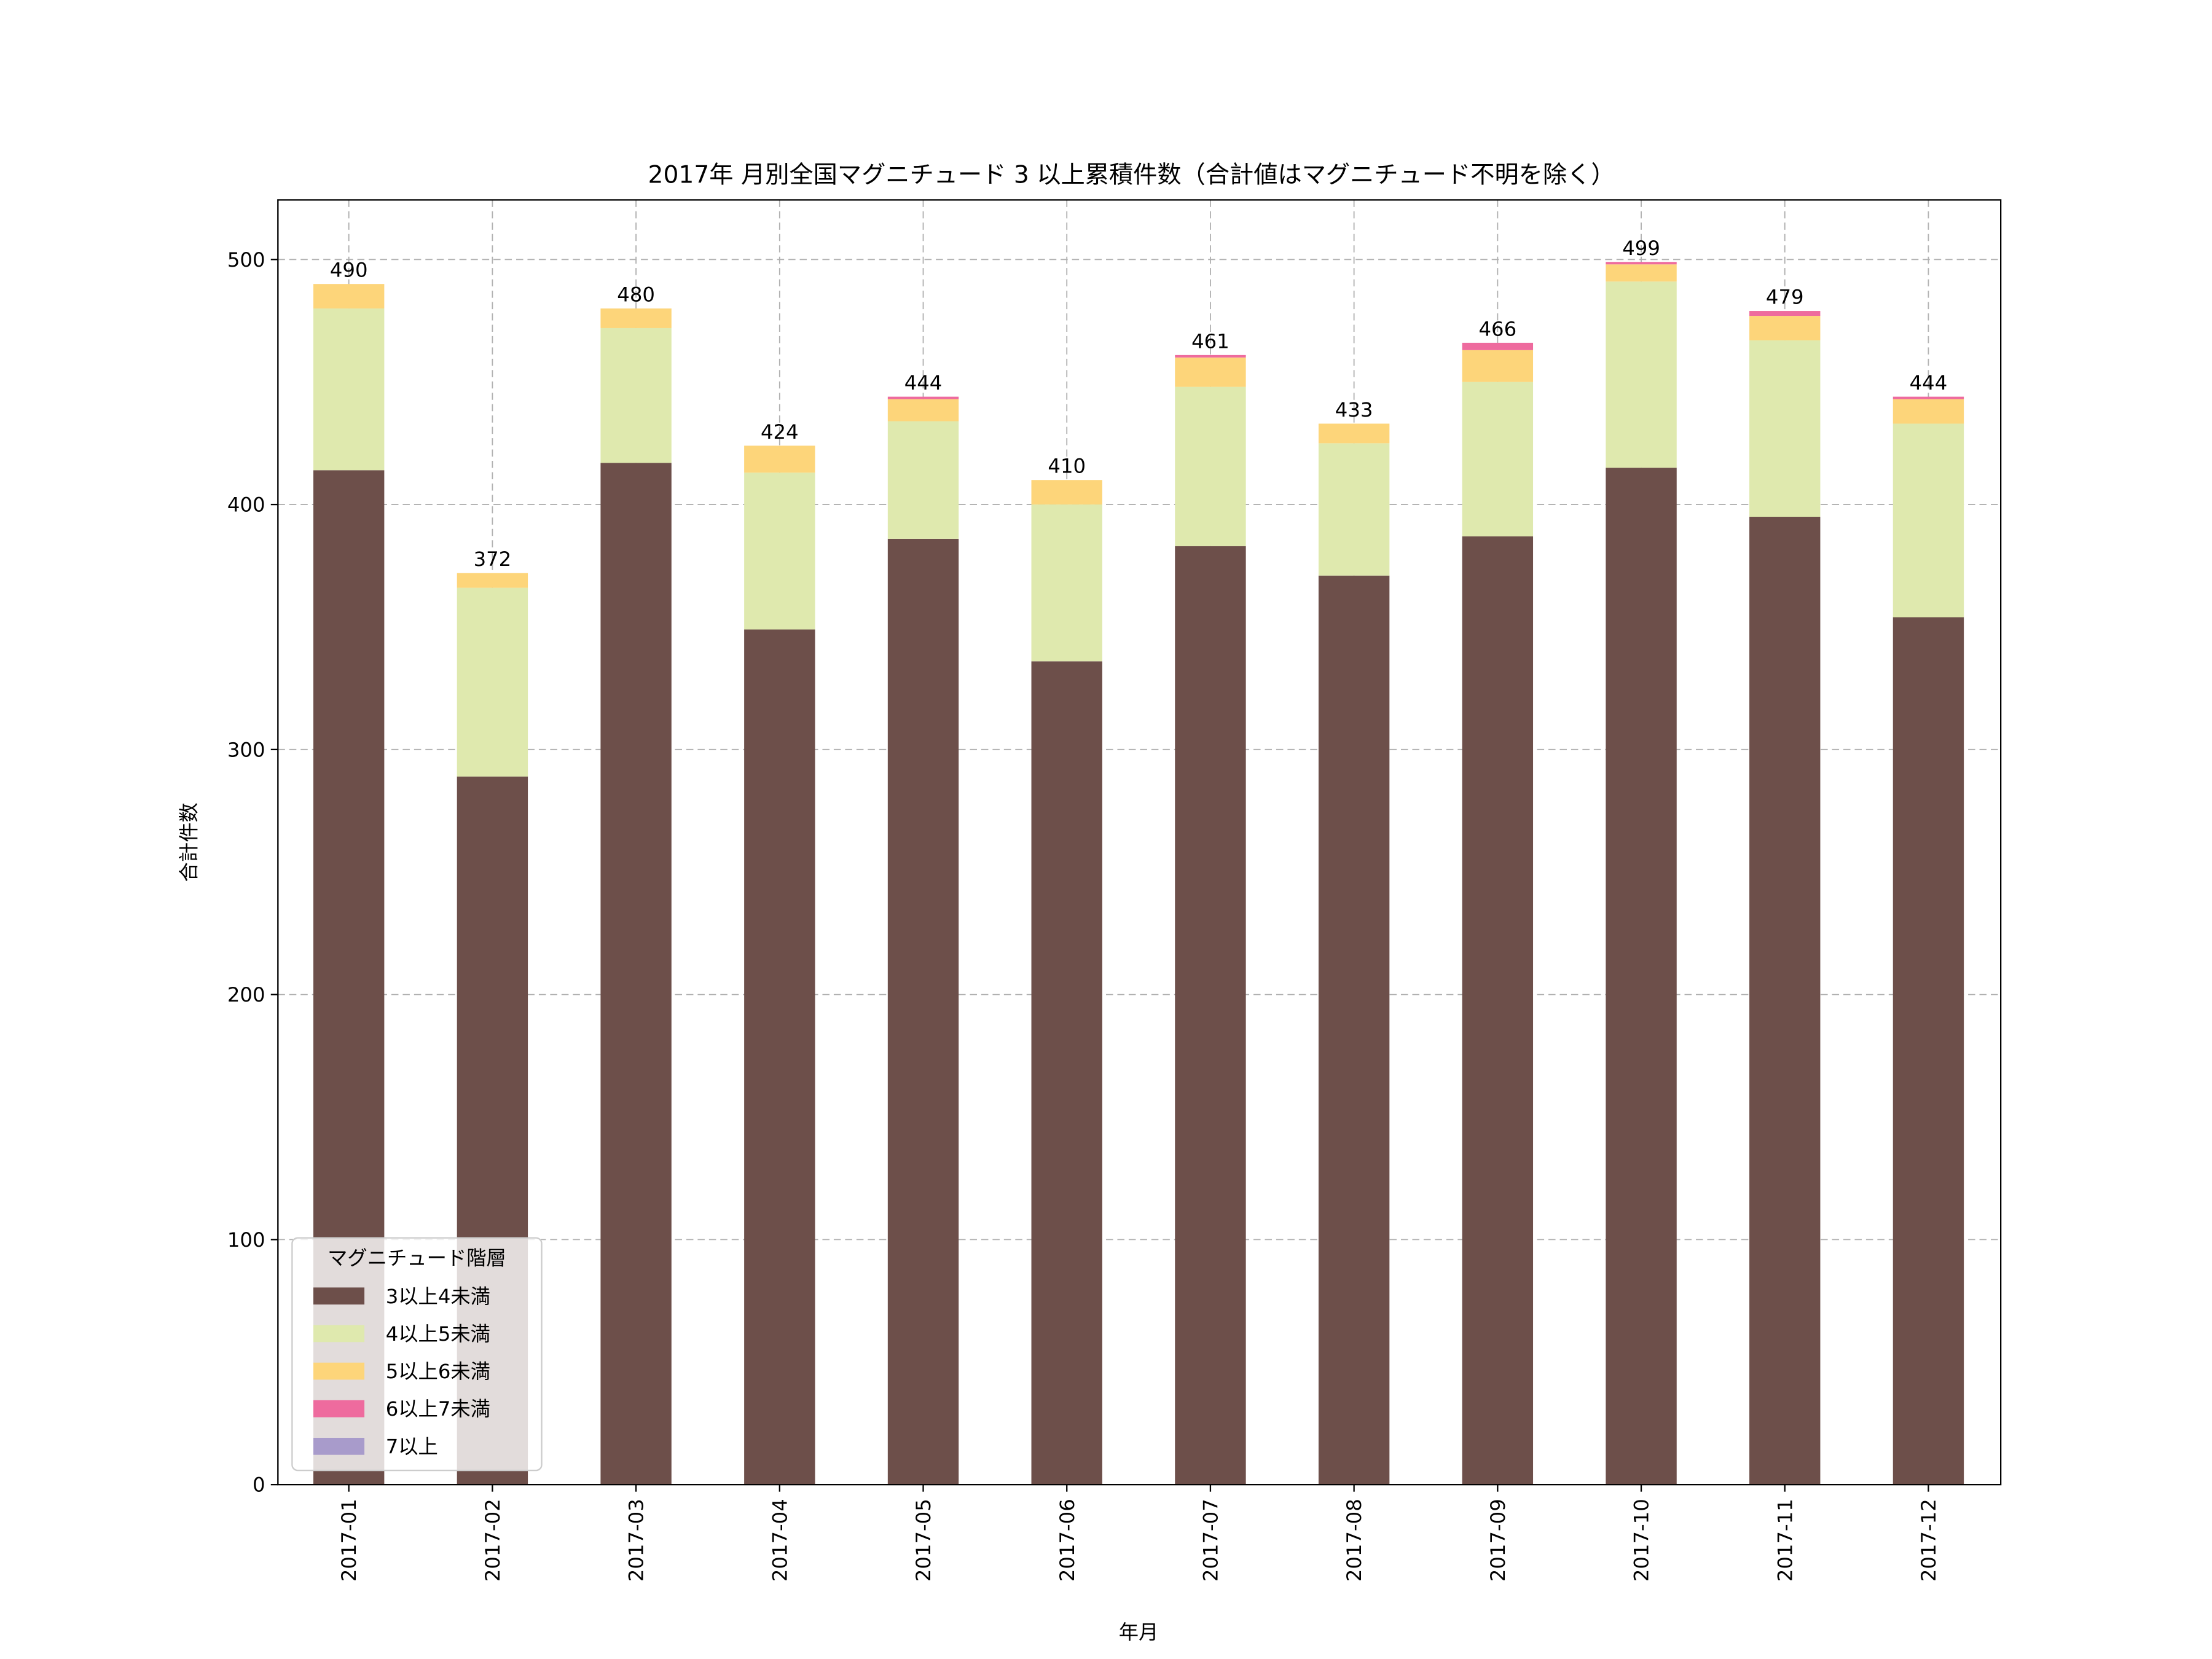  Describe the element at coordinates (259, 1485) in the screenshot. I see `y-tick-label: 0` at that location.